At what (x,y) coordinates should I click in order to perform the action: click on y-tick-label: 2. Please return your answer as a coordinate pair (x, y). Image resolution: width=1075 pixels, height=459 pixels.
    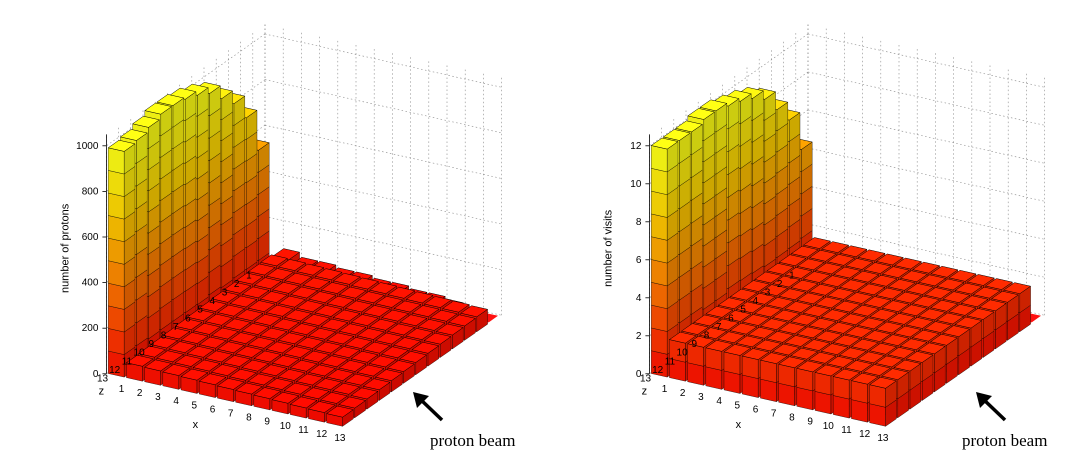
    Looking at the image, I should click on (639, 336).